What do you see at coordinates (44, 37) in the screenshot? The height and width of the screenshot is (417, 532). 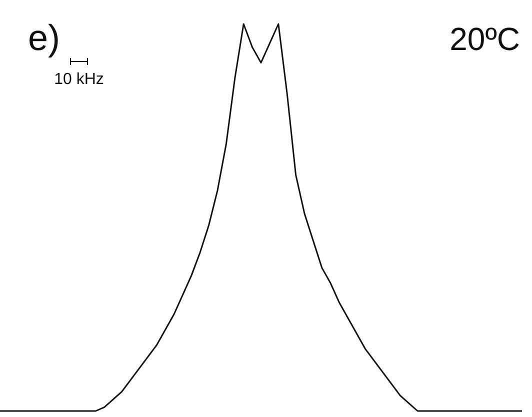 I see `annotation: e)` at bounding box center [44, 37].